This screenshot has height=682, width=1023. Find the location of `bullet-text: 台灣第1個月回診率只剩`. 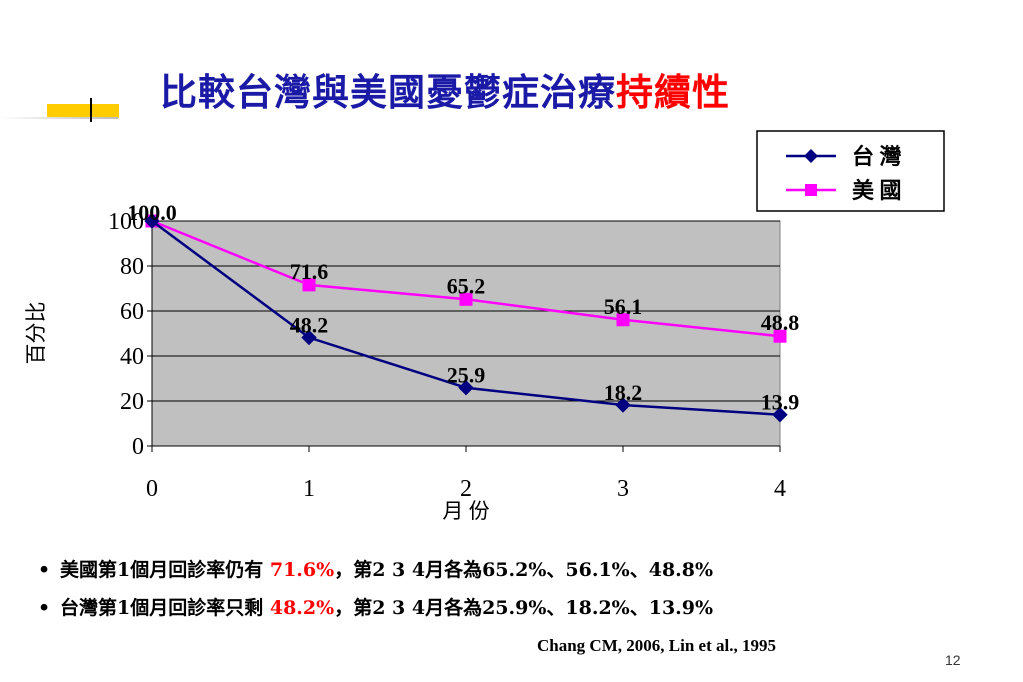

bullet-text: 台灣第1個月回診率只剩 is located at coordinates (165, 608).